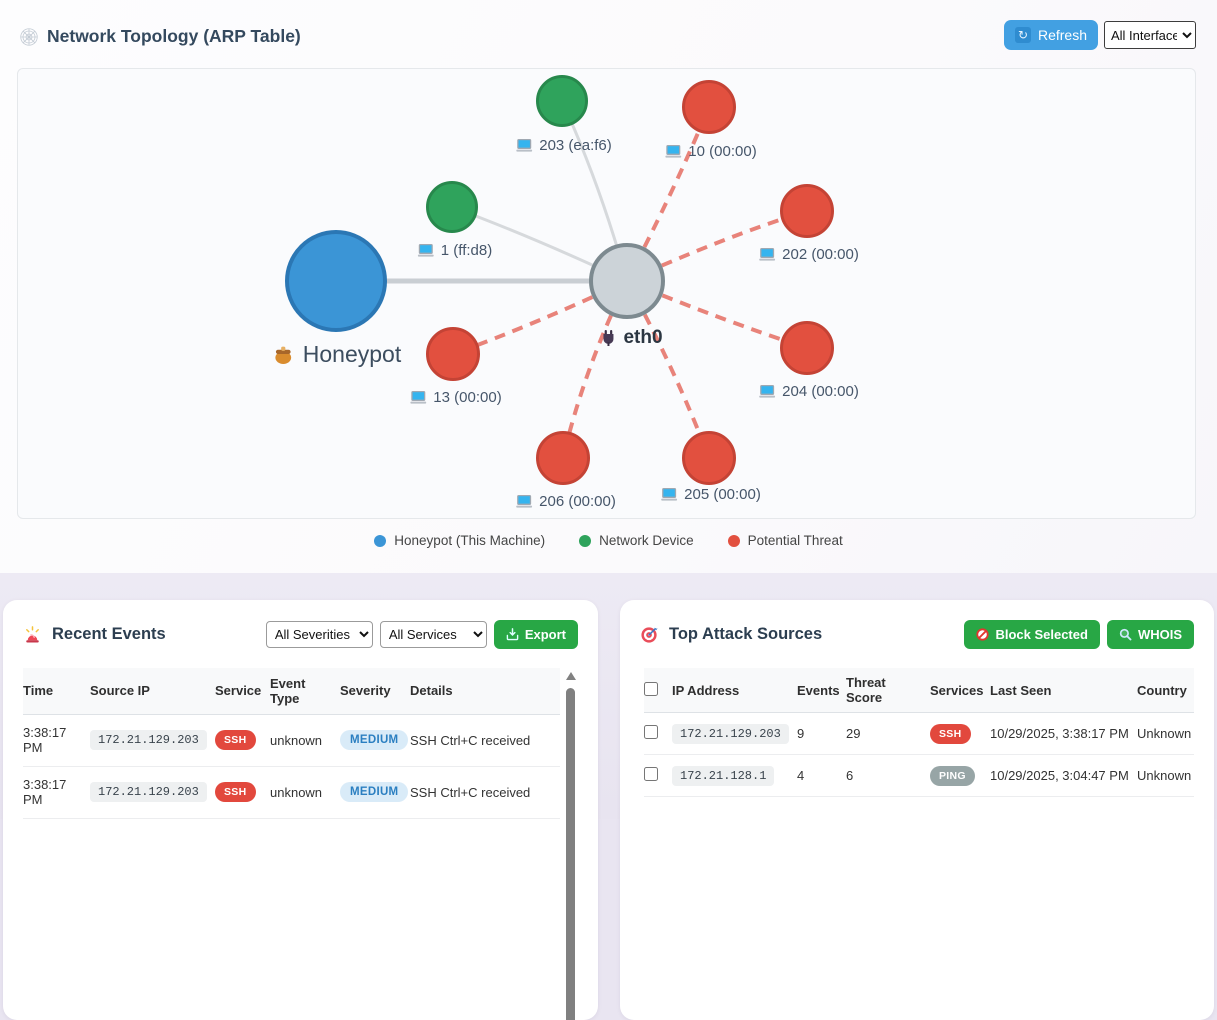 Image resolution: width=1217 pixels, height=1020 pixels. What do you see at coordinates (352, 354) in the screenshot?
I see `node-label-text: Honeypot` at bounding box center [352, 354].